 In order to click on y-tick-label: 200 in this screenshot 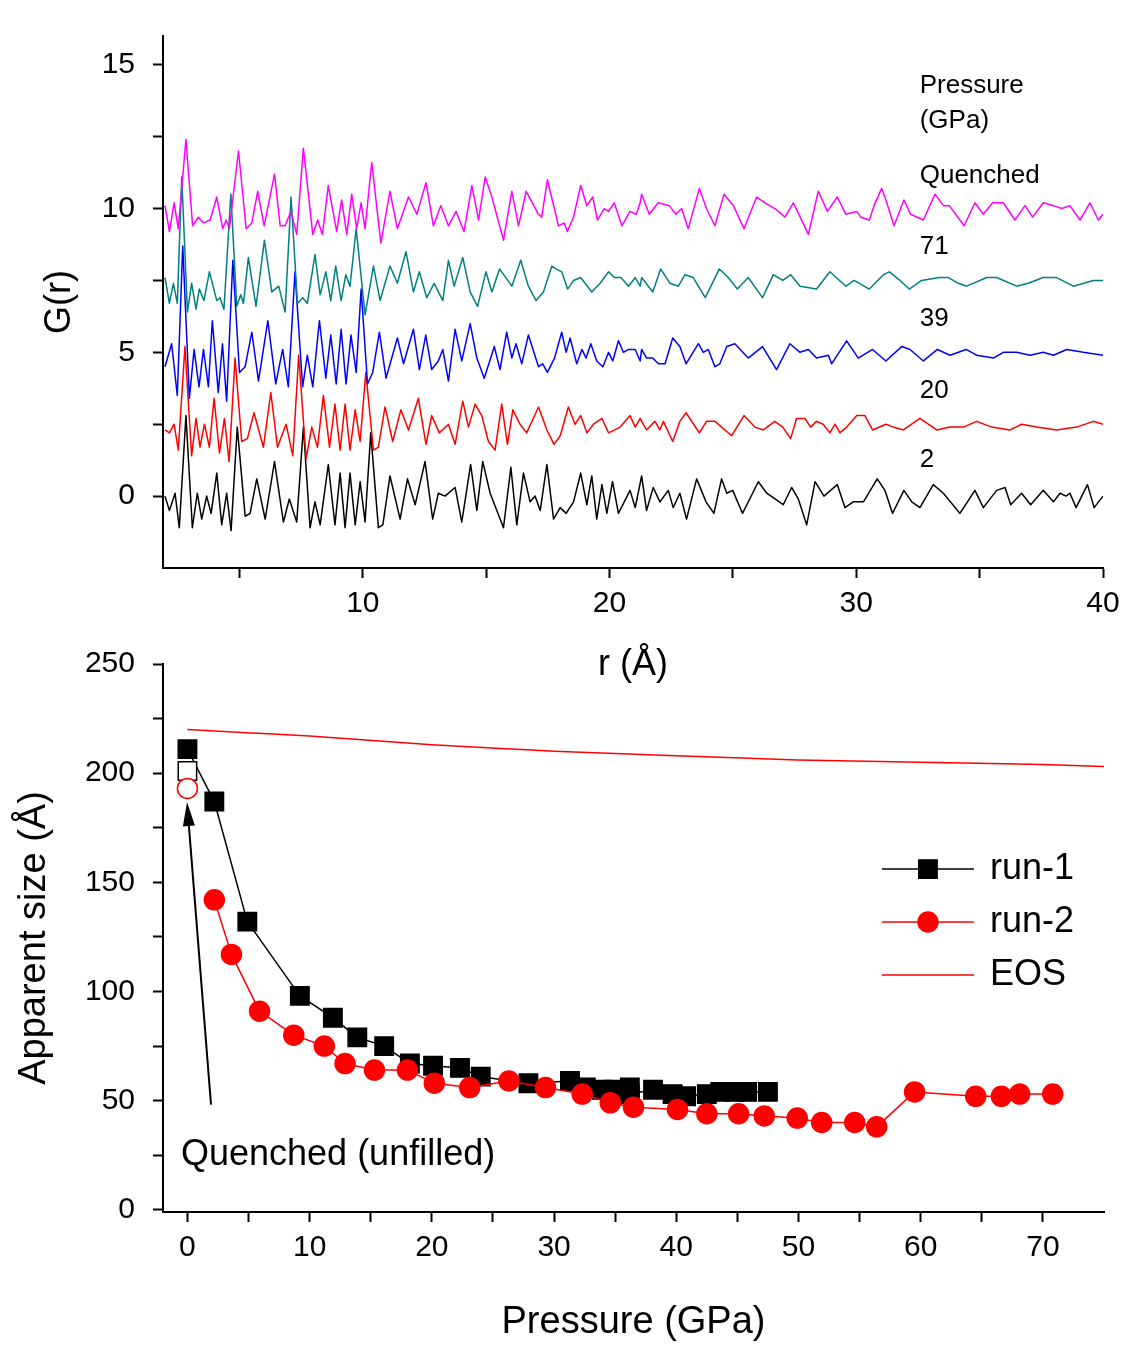, I will do `click(109, 771)`.